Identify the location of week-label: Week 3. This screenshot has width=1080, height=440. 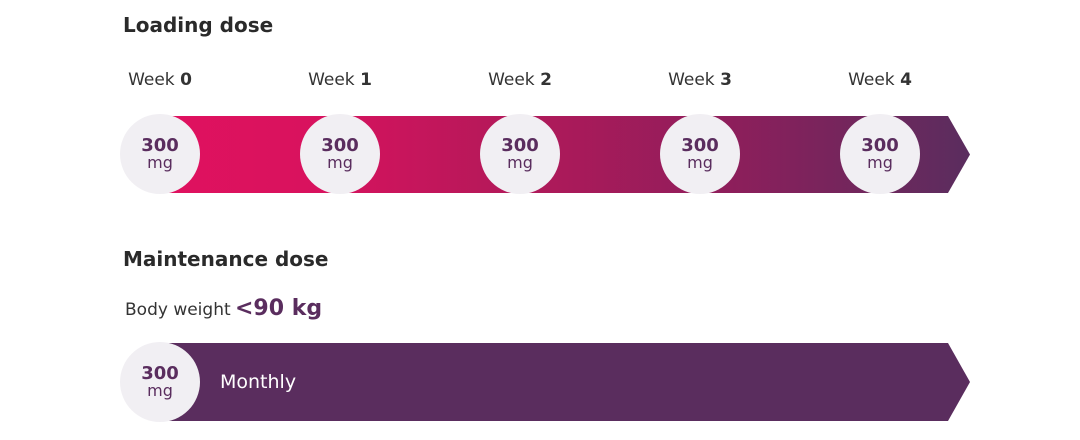
(700, 80).